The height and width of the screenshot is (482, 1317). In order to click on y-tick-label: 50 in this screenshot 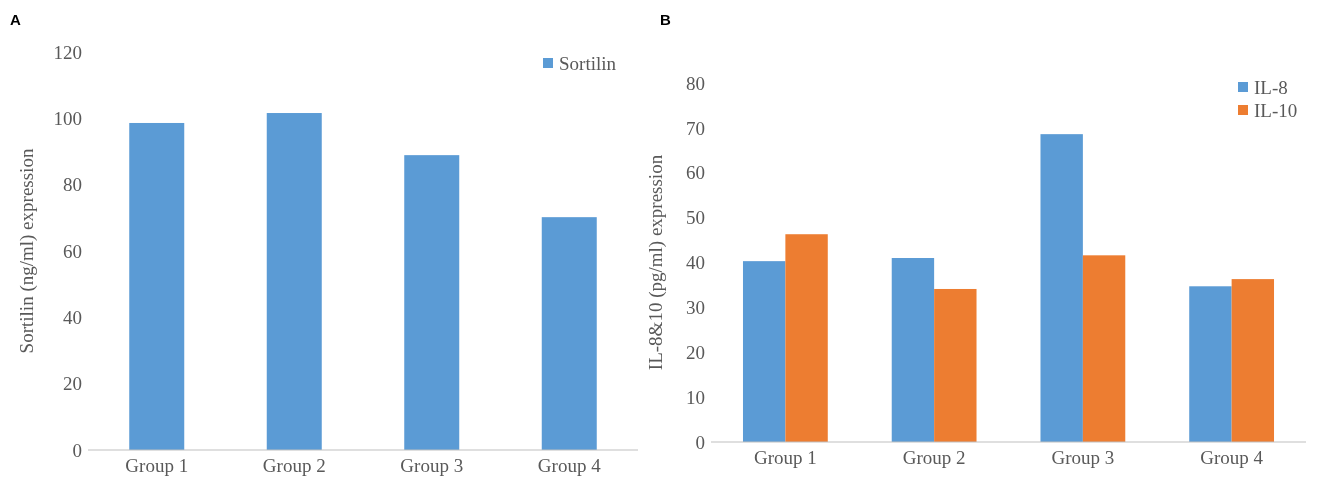, I will do `click(695, 218)`.